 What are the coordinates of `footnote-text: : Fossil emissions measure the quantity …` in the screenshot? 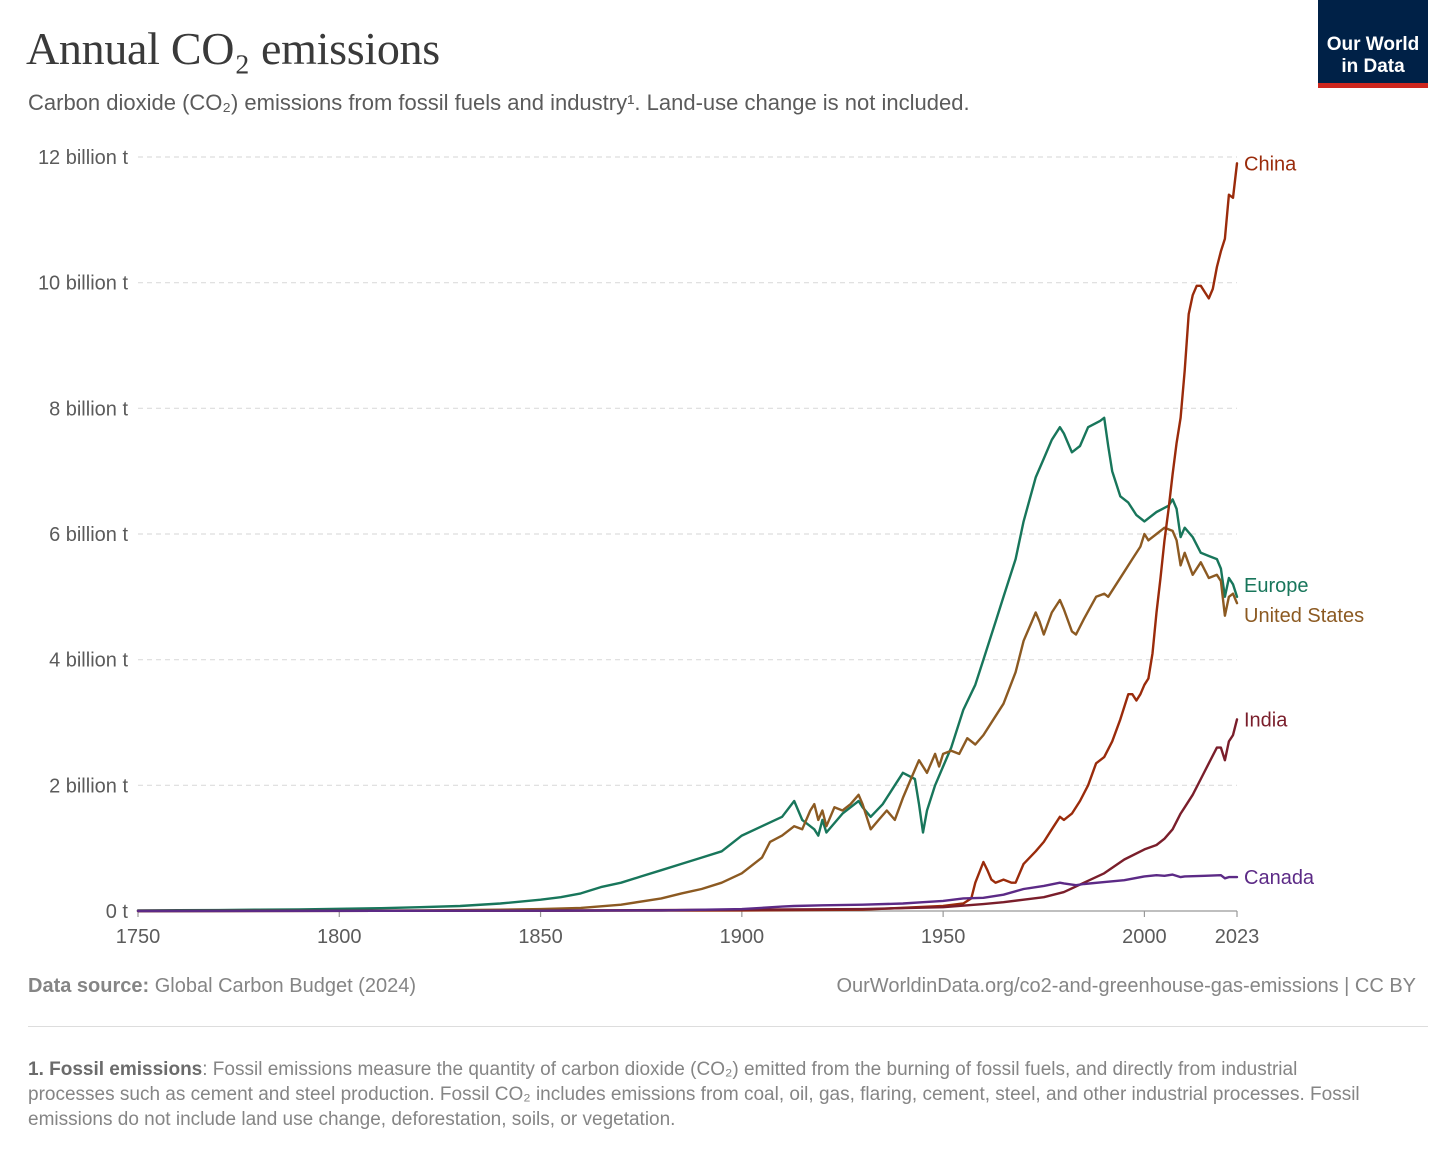 It's located at (694, 1094).